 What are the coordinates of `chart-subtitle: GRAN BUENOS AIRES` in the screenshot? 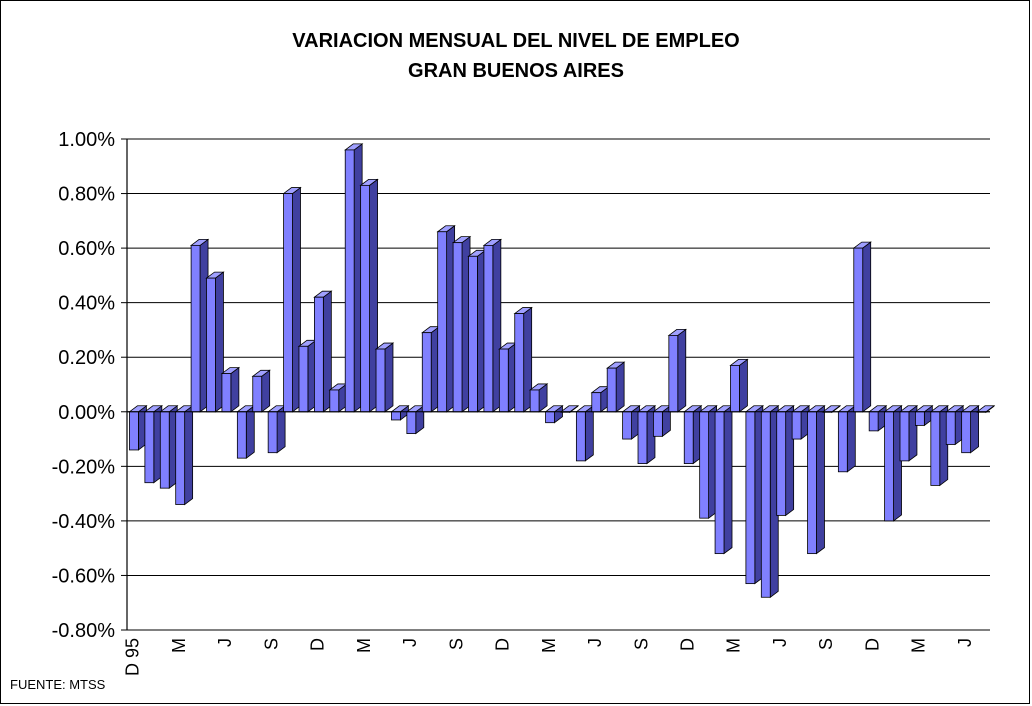 It's located at (516, 71).